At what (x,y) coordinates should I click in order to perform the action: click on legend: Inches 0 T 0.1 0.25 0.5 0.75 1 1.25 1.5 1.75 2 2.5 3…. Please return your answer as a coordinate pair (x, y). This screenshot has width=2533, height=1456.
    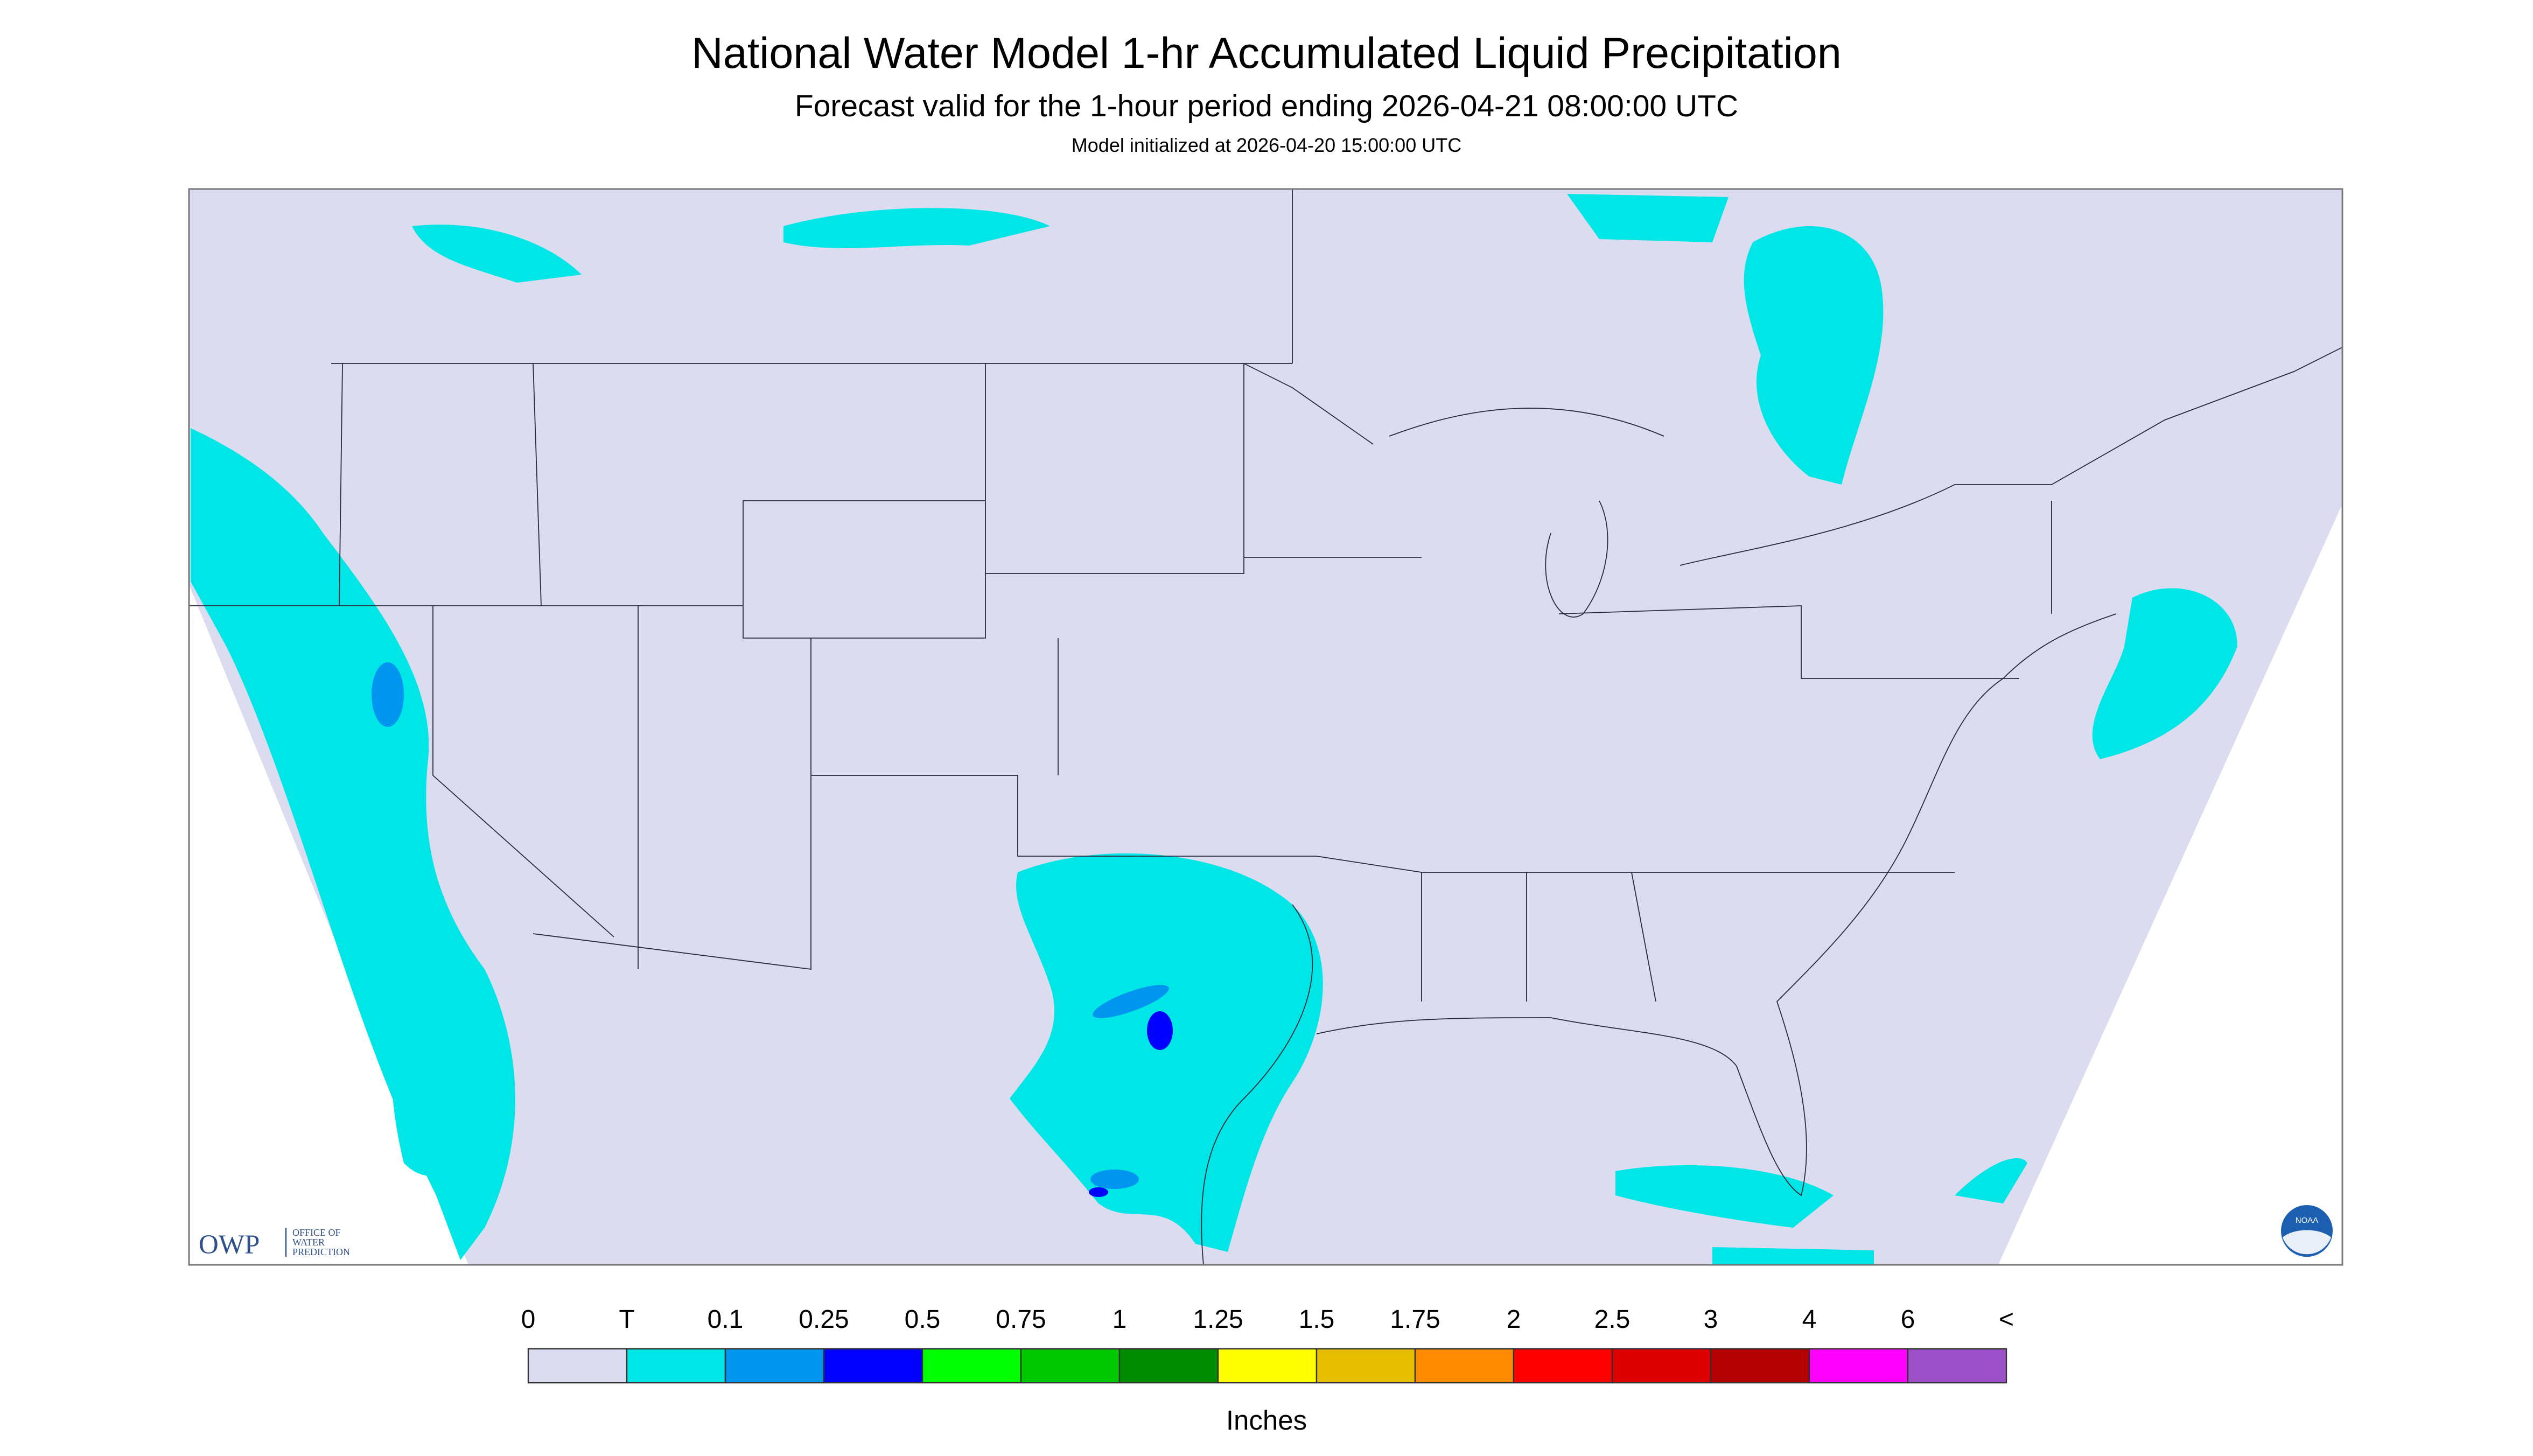
    Looking at the image, I should click on (1267, 1370).